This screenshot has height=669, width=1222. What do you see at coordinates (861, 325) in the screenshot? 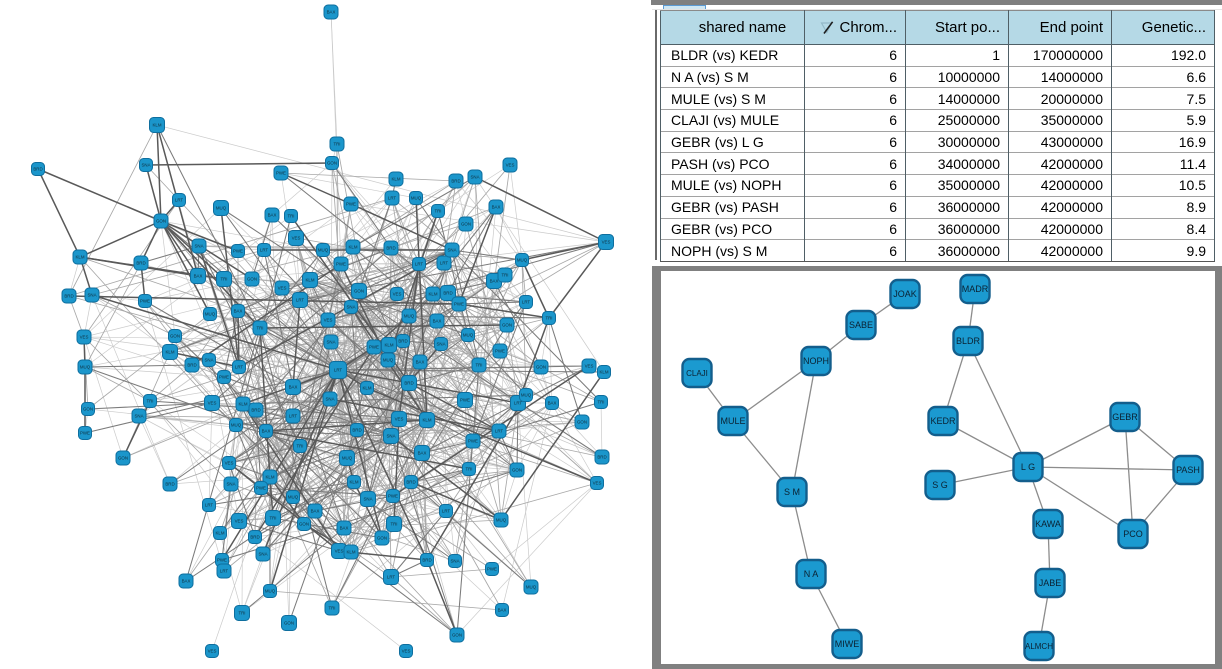
I see `svg-text: SABE` at bounding box center [861, 325].